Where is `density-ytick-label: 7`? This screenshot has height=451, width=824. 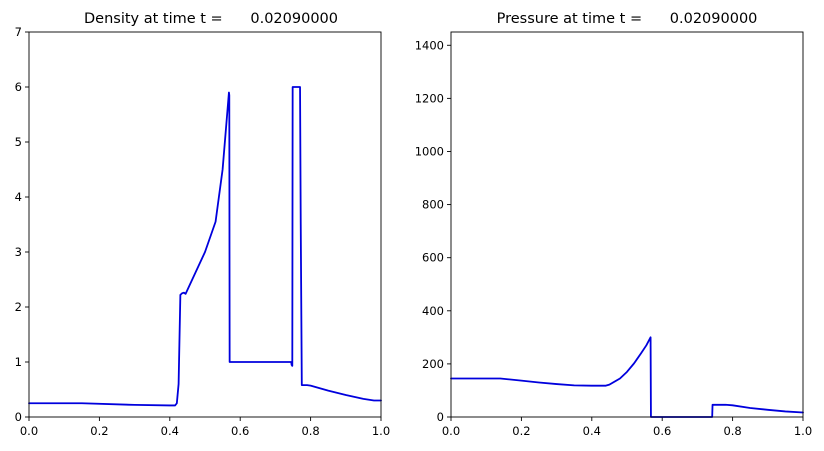 density-ytick-label: 7 is located at coordinates (18, 32).